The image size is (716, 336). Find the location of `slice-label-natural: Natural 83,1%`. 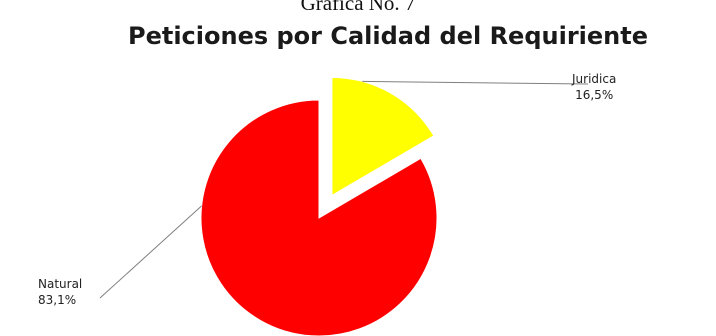

slice-label-natural: Natural 83,1% is located at coordinates (60, 292).